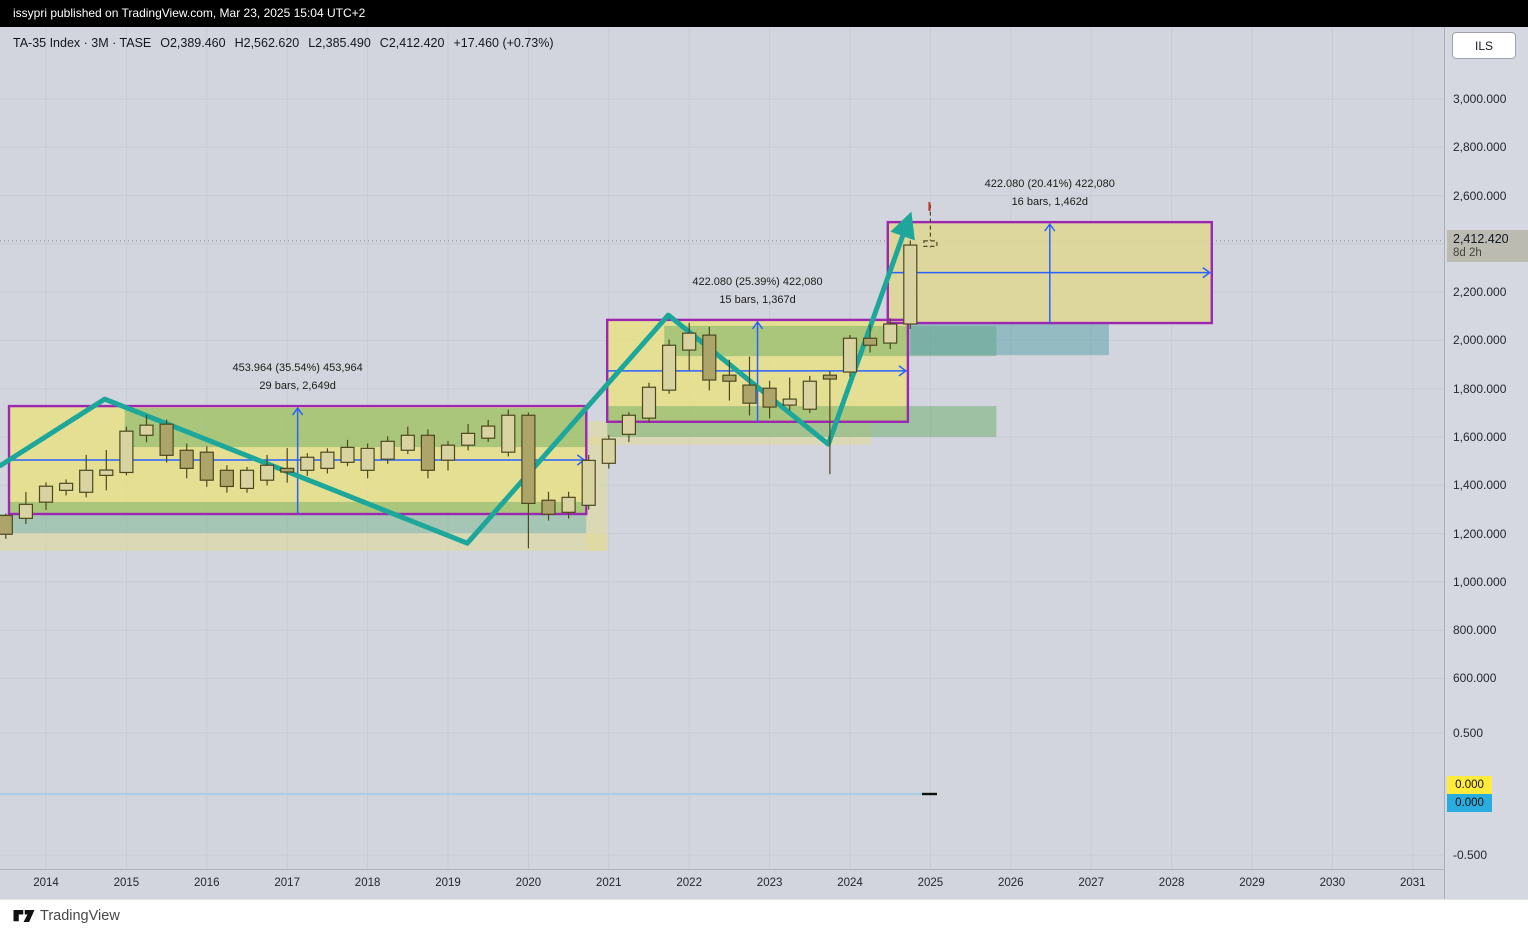  I want to click on indicator-label-blue-text: 0.000, so click(1469, 803).